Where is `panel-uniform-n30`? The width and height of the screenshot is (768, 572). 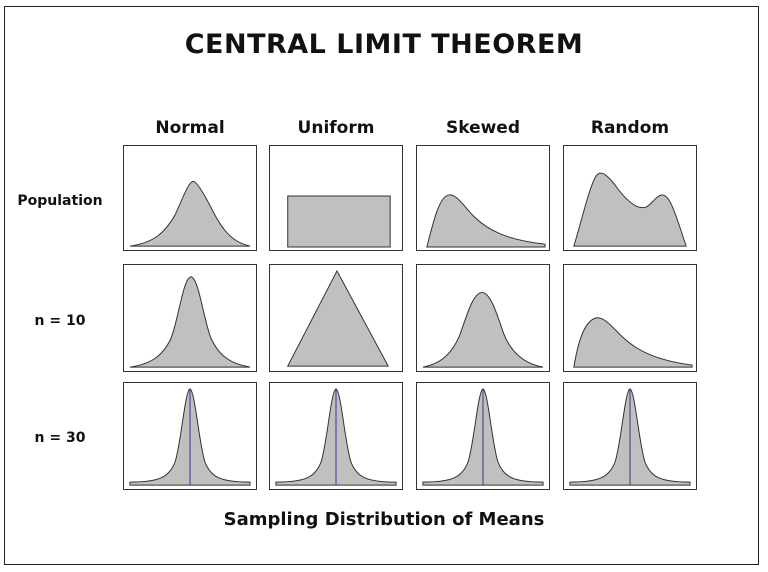
panel-uniform-n30 is located at coordinates (336, 436).